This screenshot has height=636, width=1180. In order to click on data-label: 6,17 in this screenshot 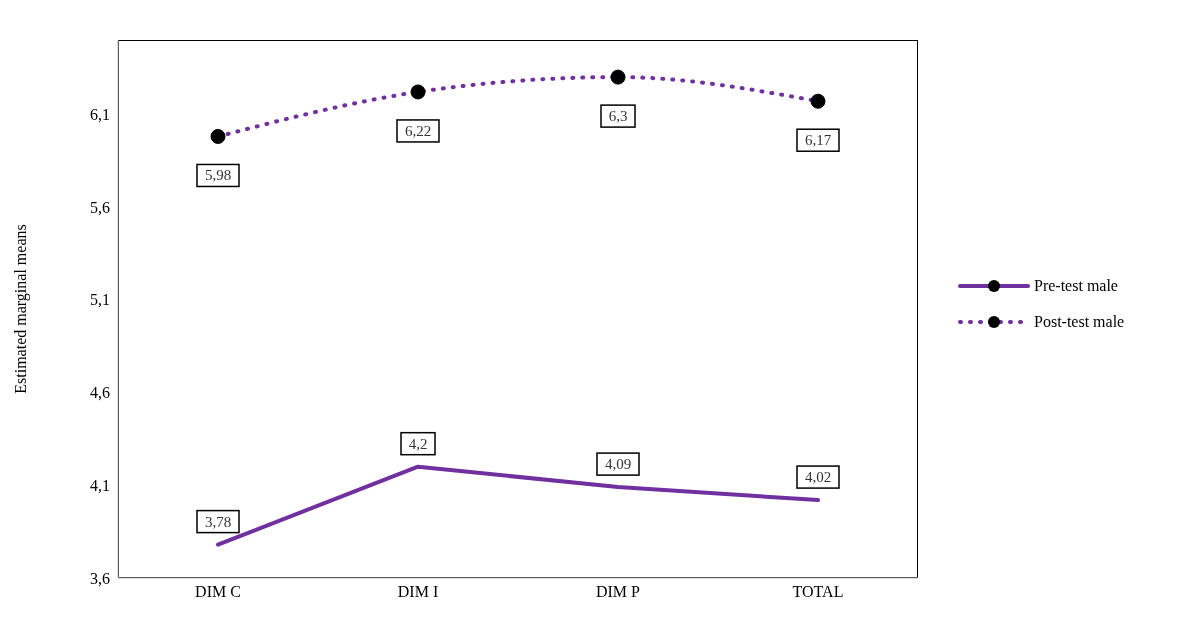, I will do `click(818, 140)`.